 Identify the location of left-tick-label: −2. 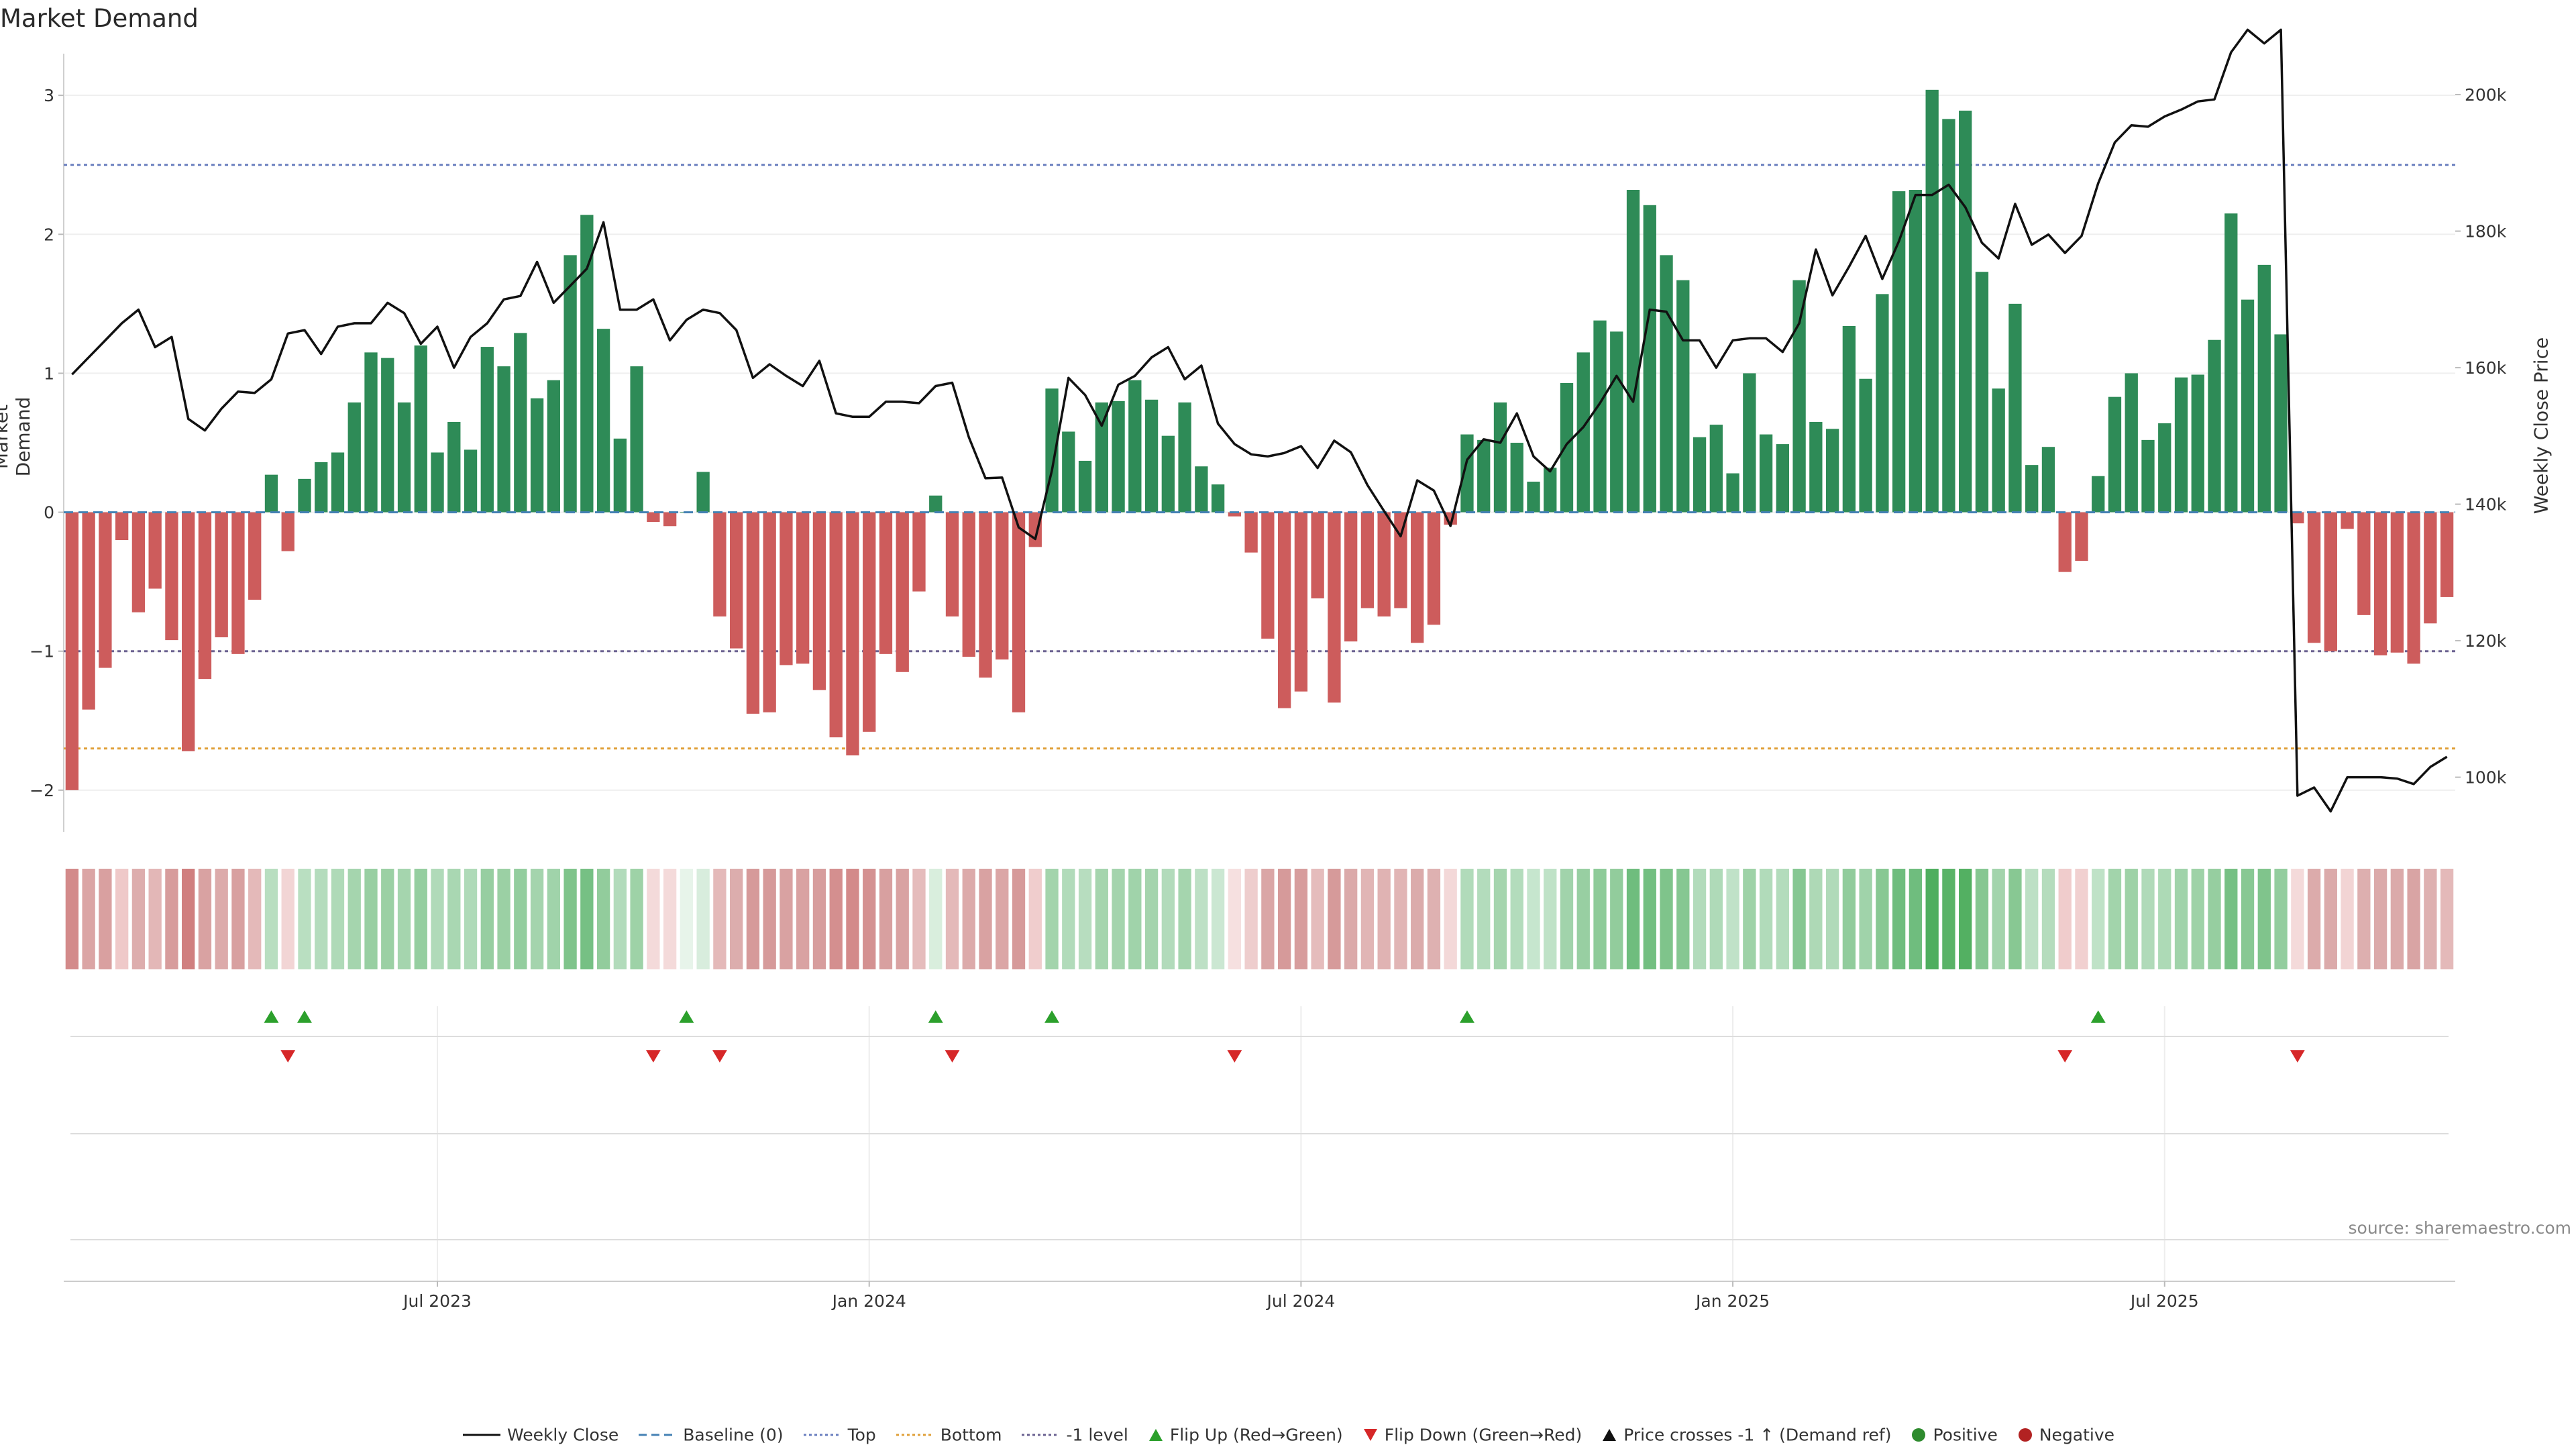
(42, 790).